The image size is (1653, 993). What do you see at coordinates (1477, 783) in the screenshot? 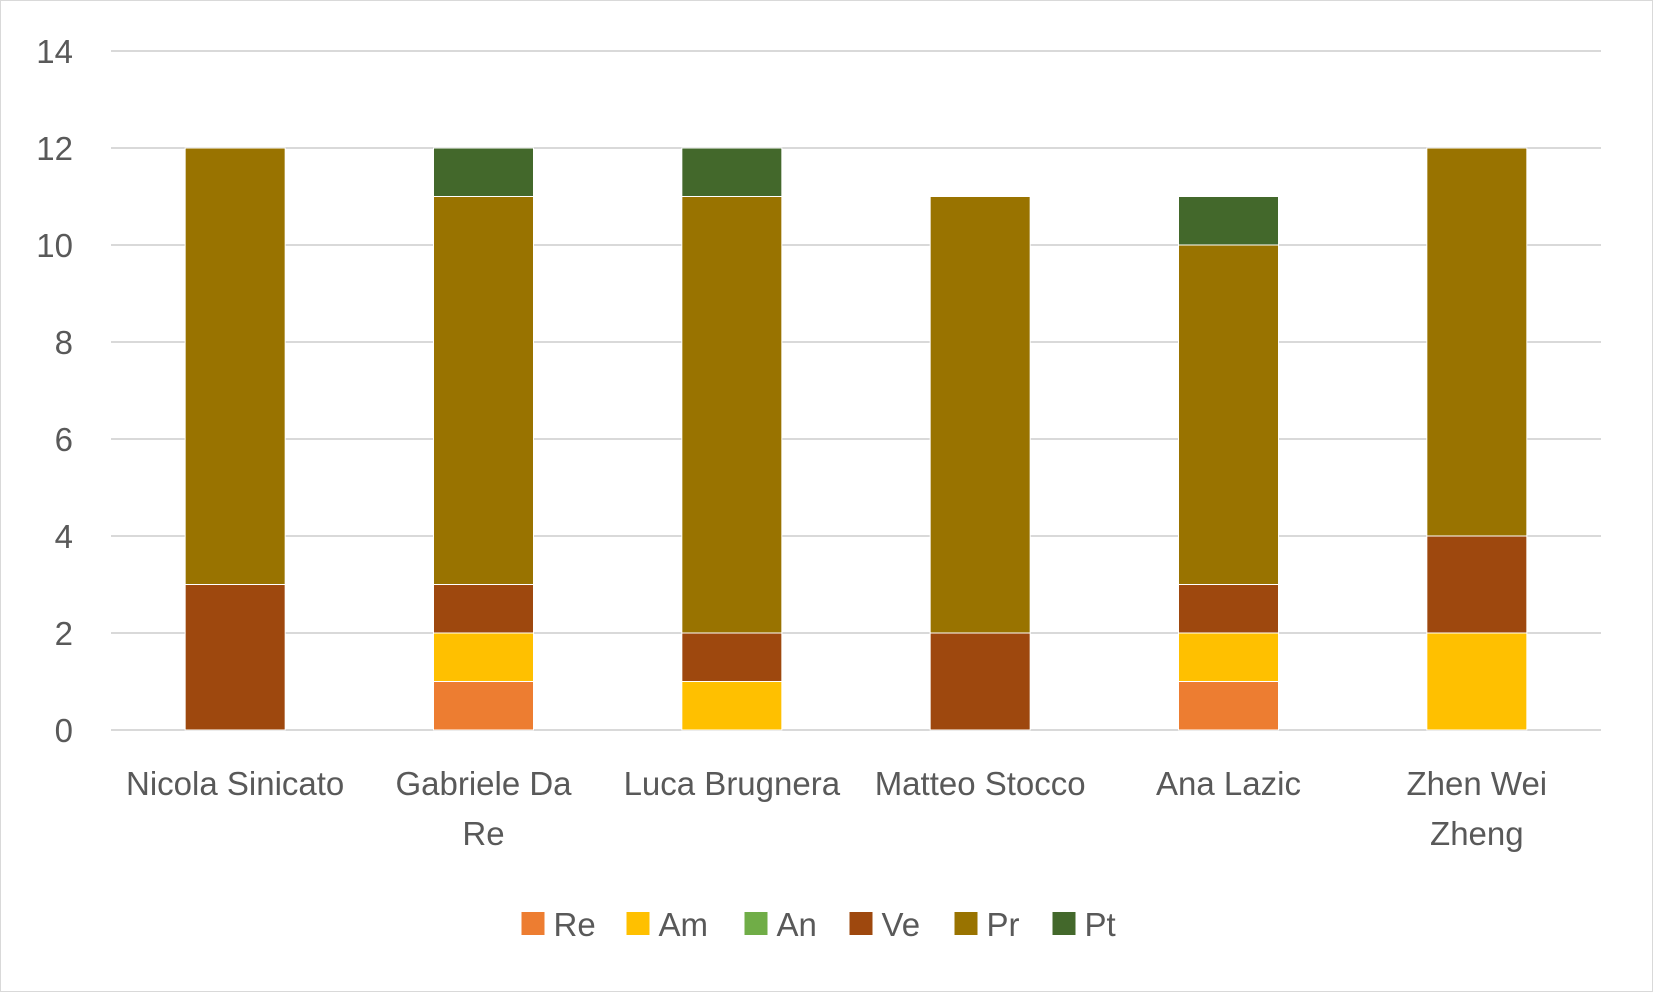
I see `category-label: Zhen Wei` at bounding box center [1477, 783].